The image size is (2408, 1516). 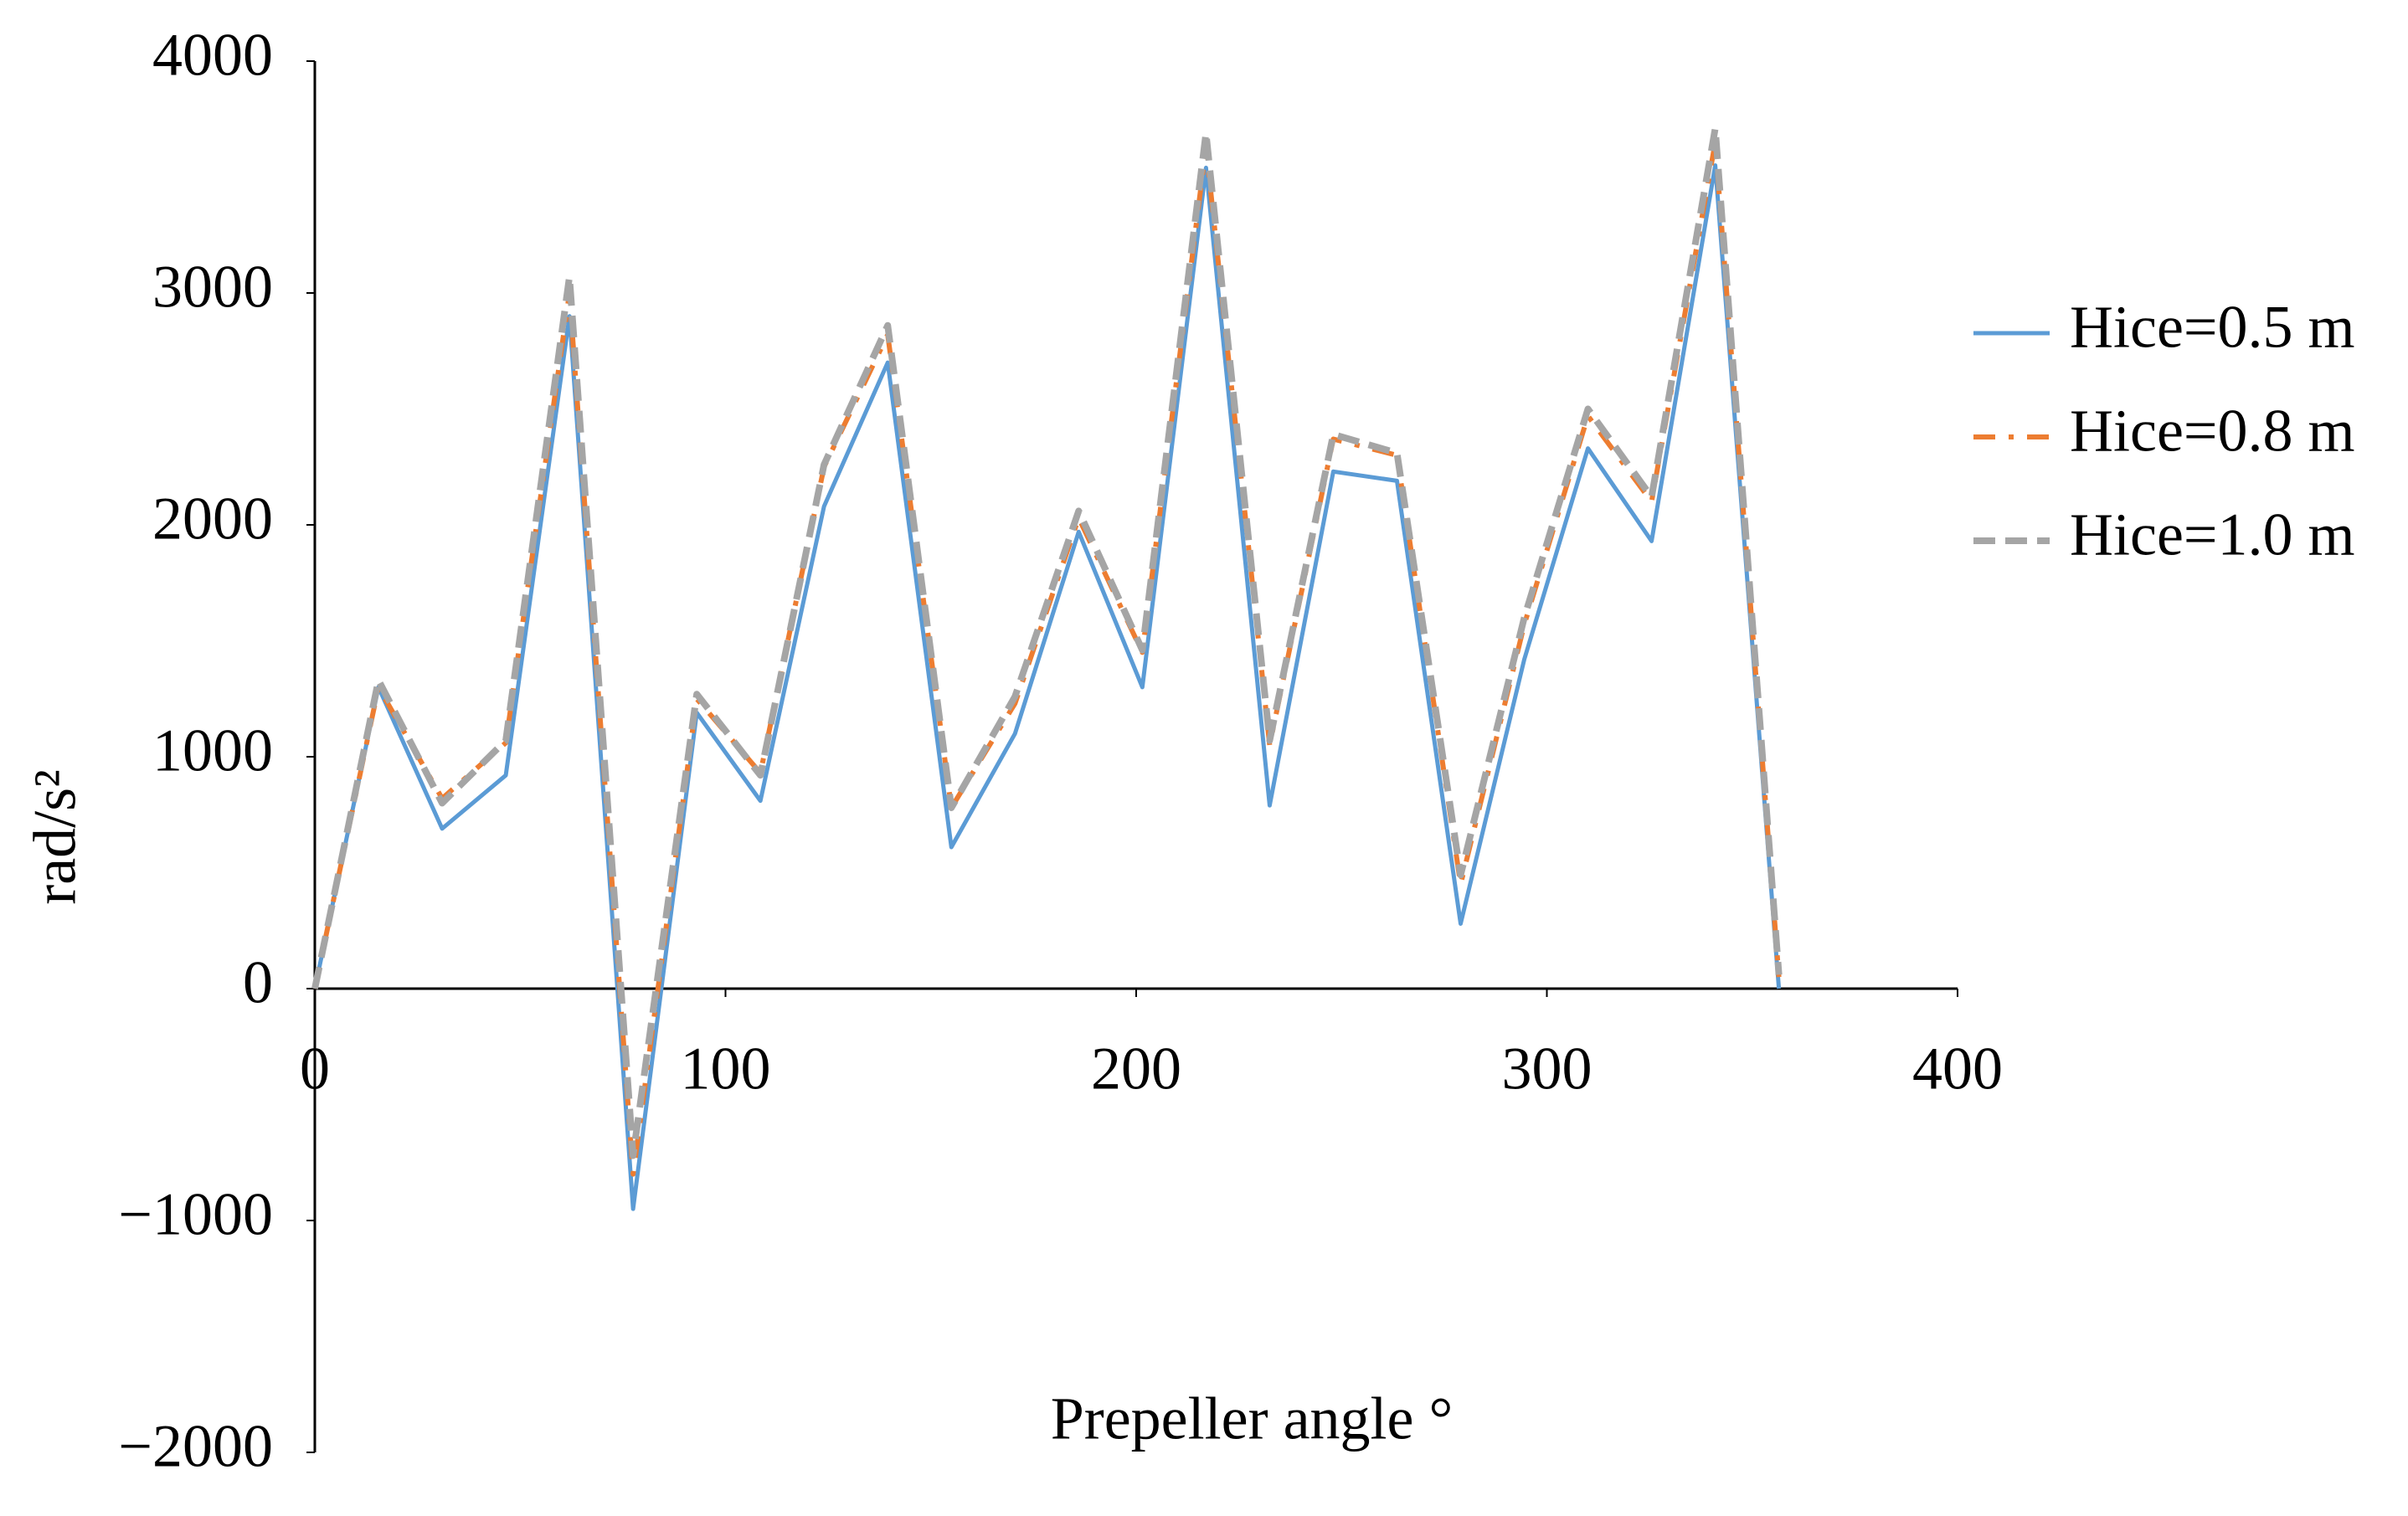 What do you see at coordinates (1958, 1069) in the screenshot?
I see `x-tick-label: 400` at bounding box center [1958, 1069].